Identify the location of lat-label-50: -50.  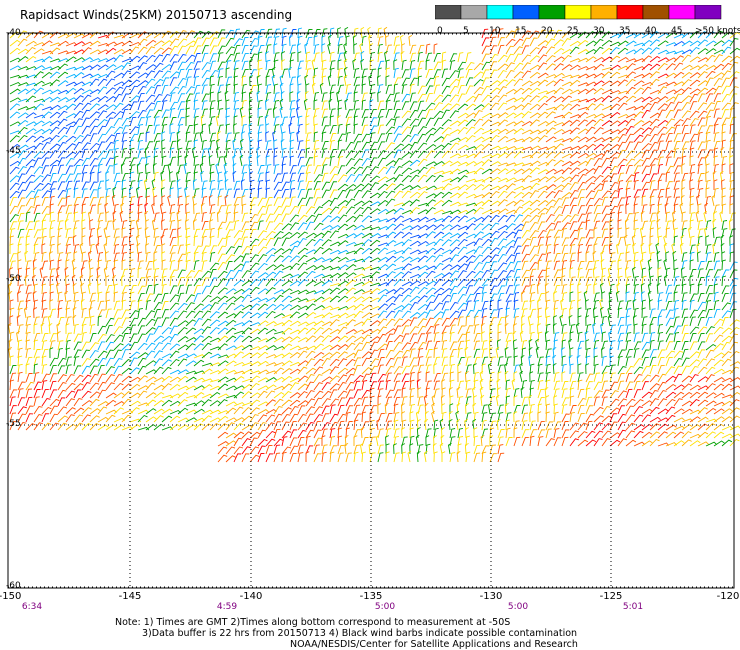
(13, 279).